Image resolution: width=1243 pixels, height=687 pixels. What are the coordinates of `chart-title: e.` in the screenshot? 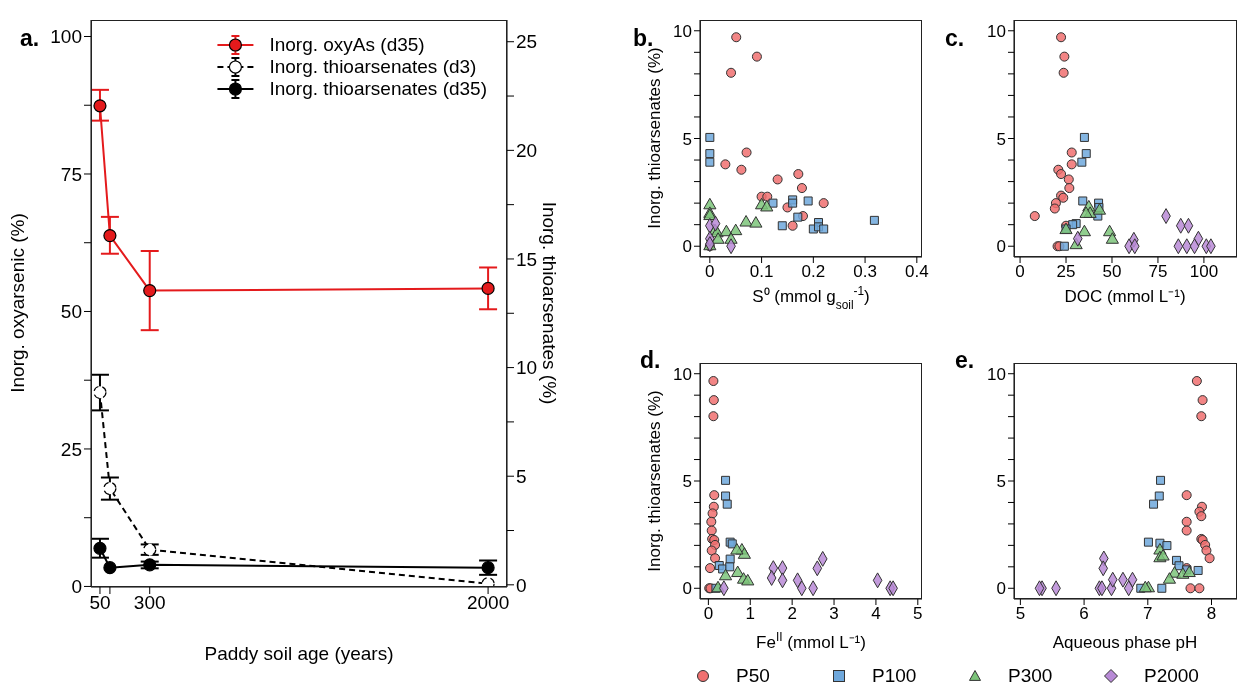 It's located at (965, 360).